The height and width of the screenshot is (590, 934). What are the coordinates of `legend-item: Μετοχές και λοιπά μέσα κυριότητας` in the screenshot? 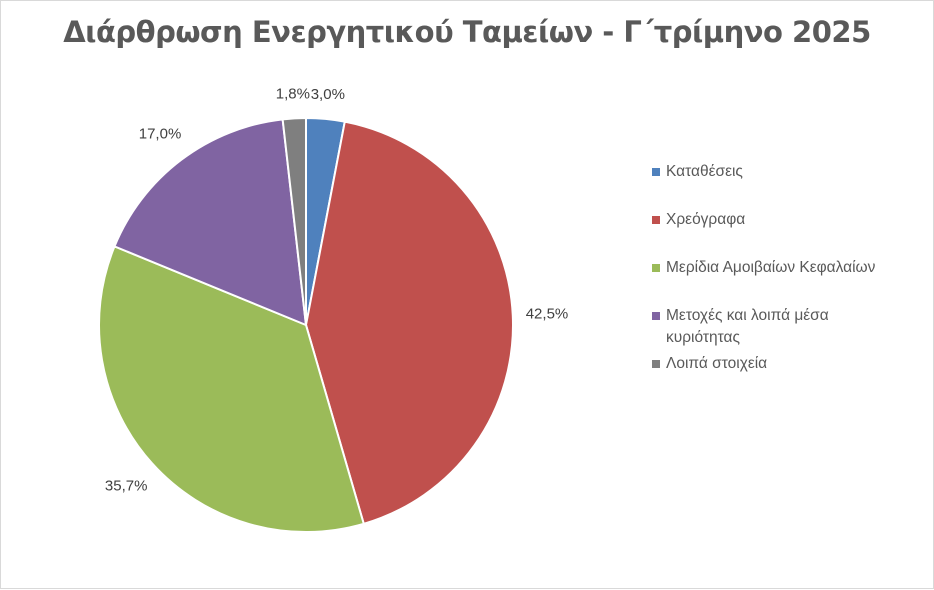 It's located at (766, 327).